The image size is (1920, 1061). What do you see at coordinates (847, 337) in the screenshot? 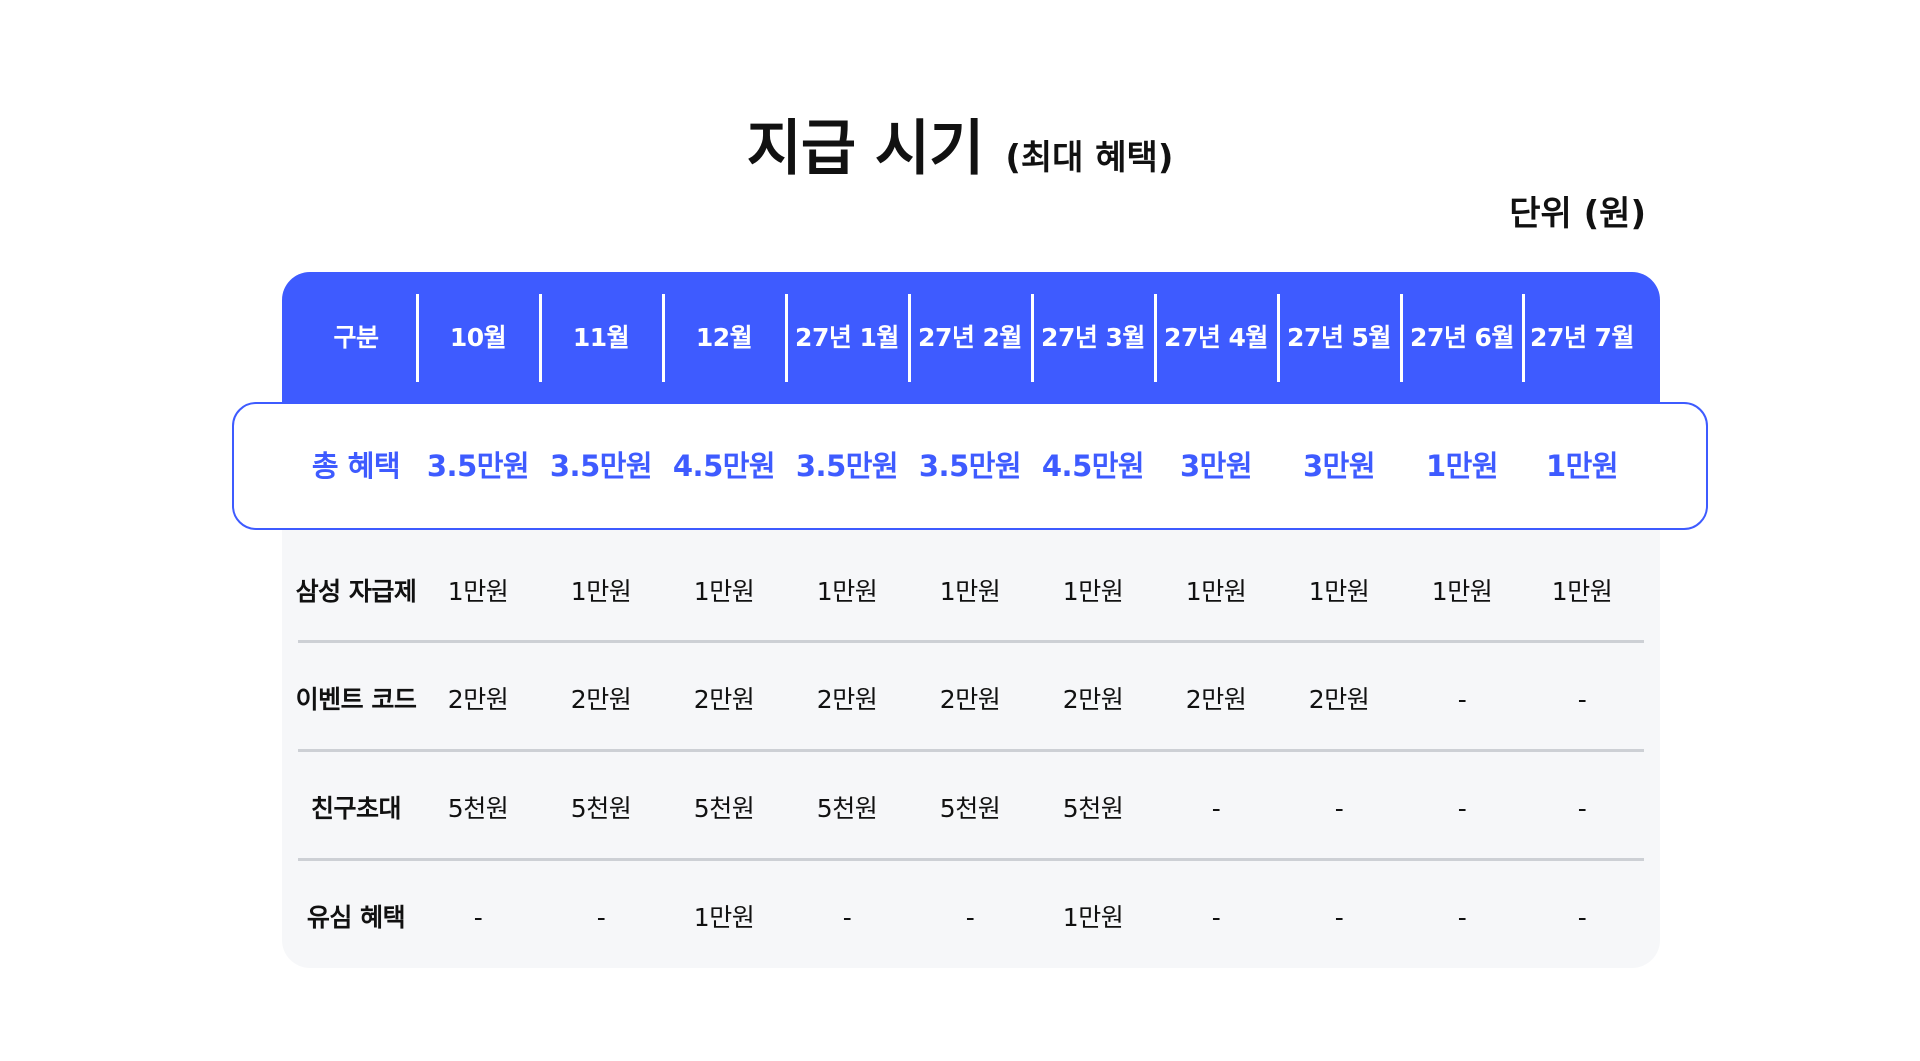
I see `header-cell-jan-27: 27년 1월` at bounding box center [847, 337].